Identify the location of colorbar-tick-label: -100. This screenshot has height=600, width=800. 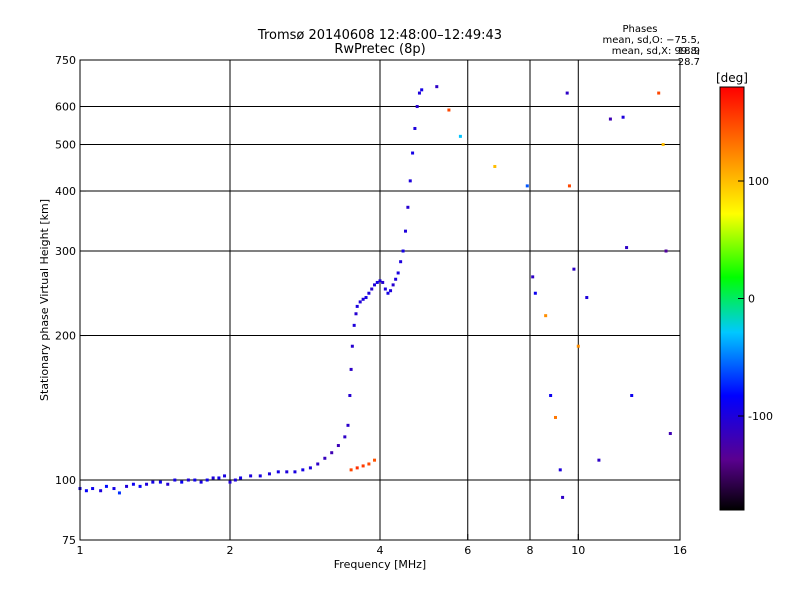
(760, 416).